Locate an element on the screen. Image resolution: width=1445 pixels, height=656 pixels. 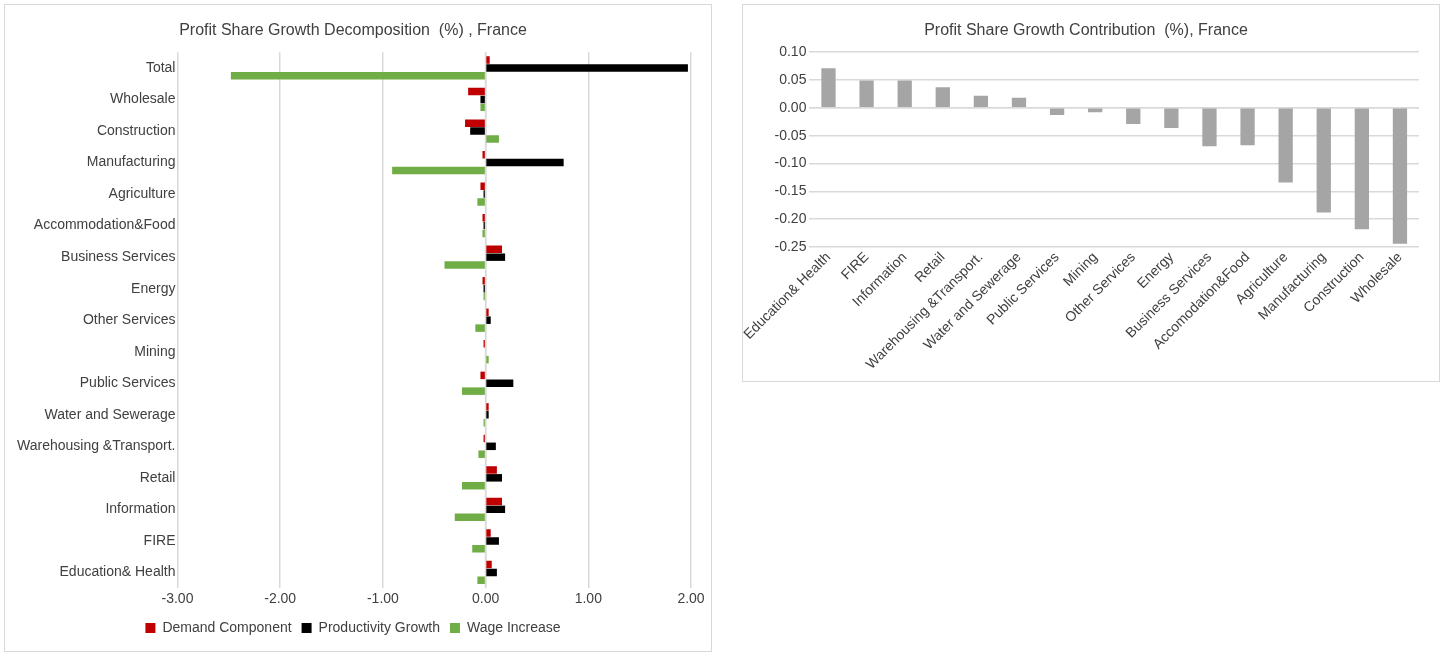
y-tick-label: Wholesale is located at coordinates (143, 98).